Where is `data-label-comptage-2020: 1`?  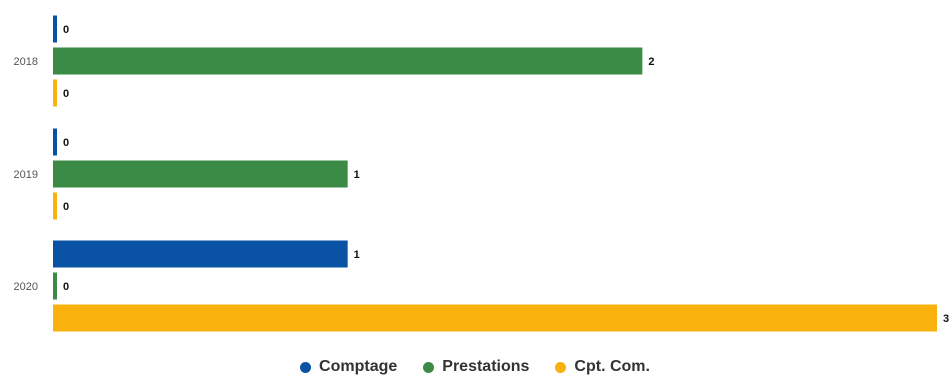
data-label-comptage-2020: 1 is located at coordinates (357, 255).